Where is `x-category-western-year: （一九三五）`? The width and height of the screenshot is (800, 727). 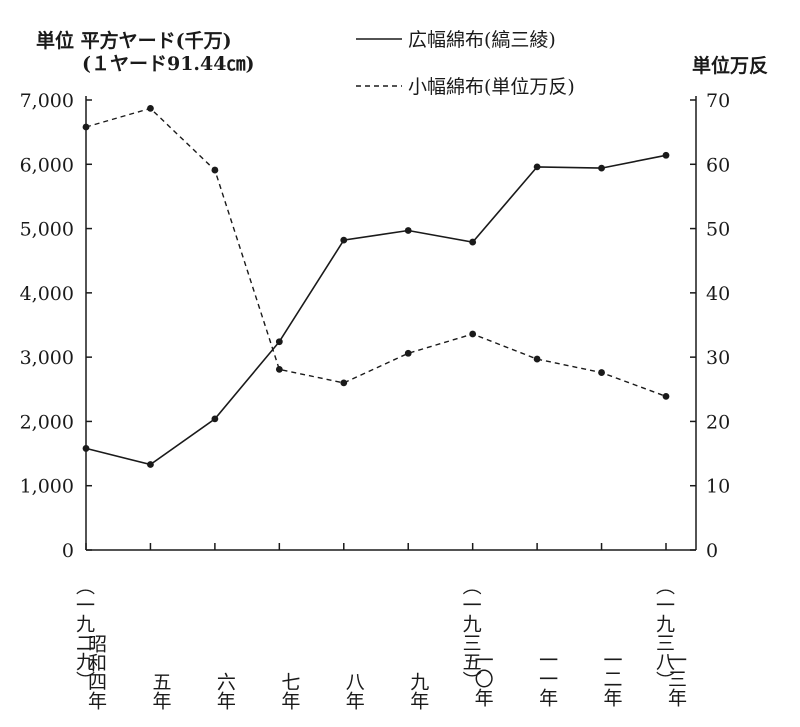 x-category-western-year: （一九三五） is located at coordinates (471, 633).